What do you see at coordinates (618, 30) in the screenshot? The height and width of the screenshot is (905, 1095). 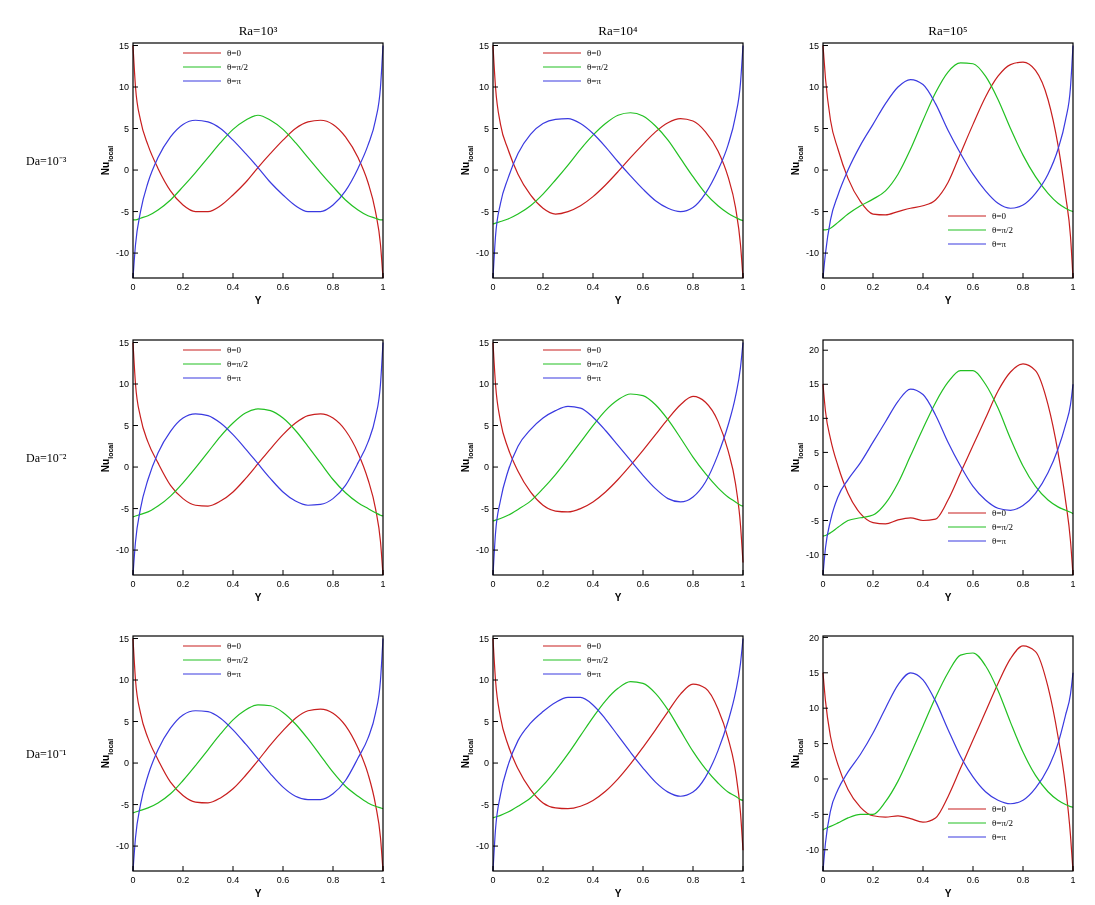 I see `chart-title: Ra=10⁴` at bounding box center [618, 30].